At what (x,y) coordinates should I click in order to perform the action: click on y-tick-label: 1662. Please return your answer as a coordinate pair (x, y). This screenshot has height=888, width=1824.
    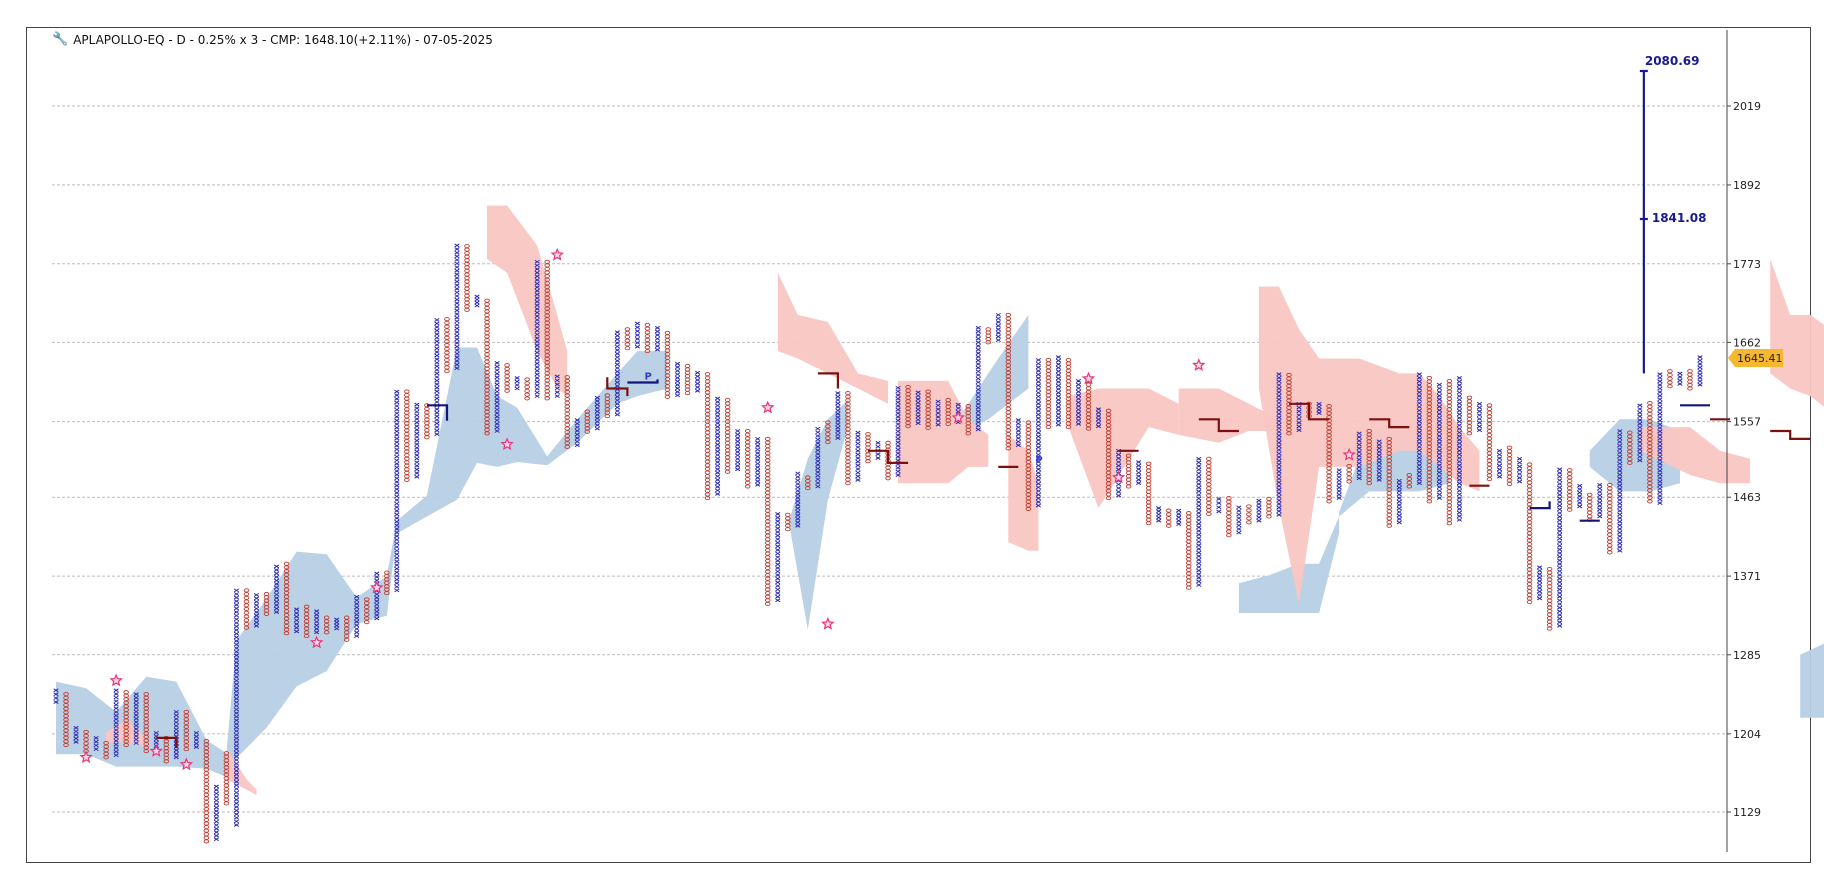
    Looking at the image, I should click on (1747, 342).